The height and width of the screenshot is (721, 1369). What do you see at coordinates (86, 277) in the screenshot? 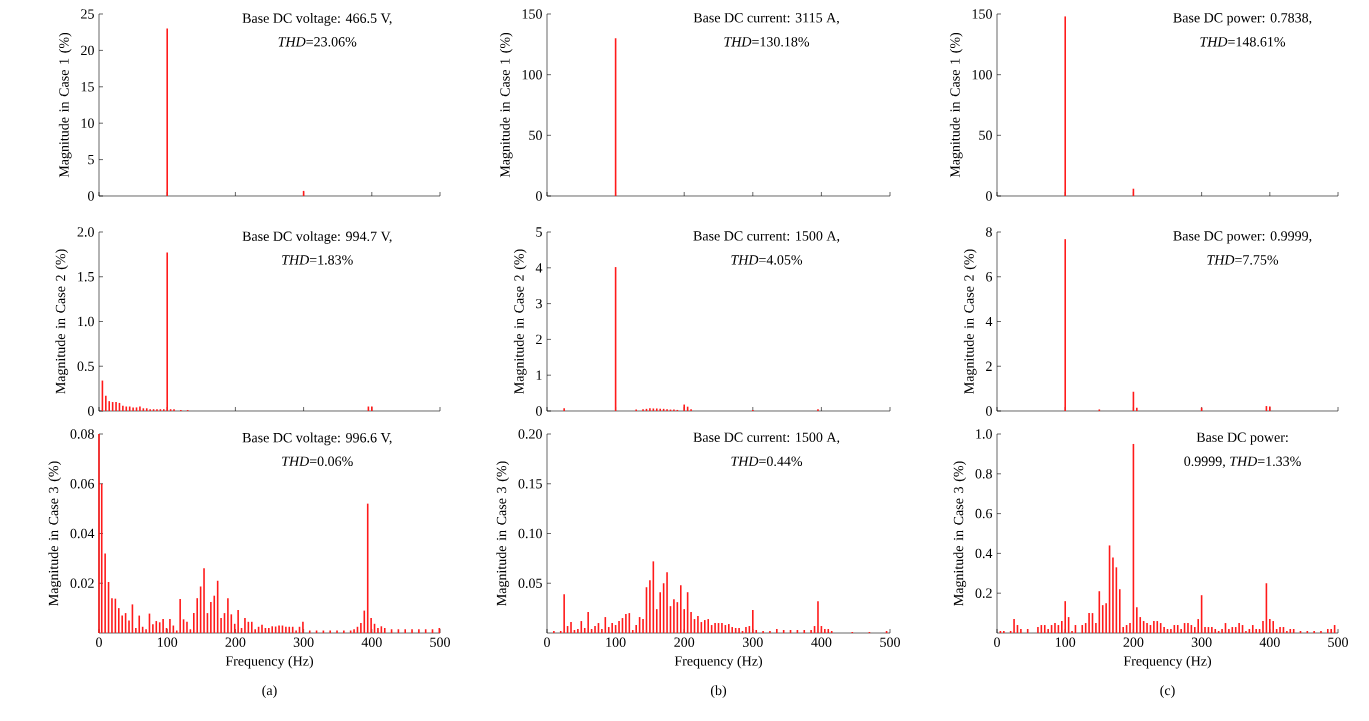
I see `y-tick-label: 1.5` at bounding box center [86, 277].